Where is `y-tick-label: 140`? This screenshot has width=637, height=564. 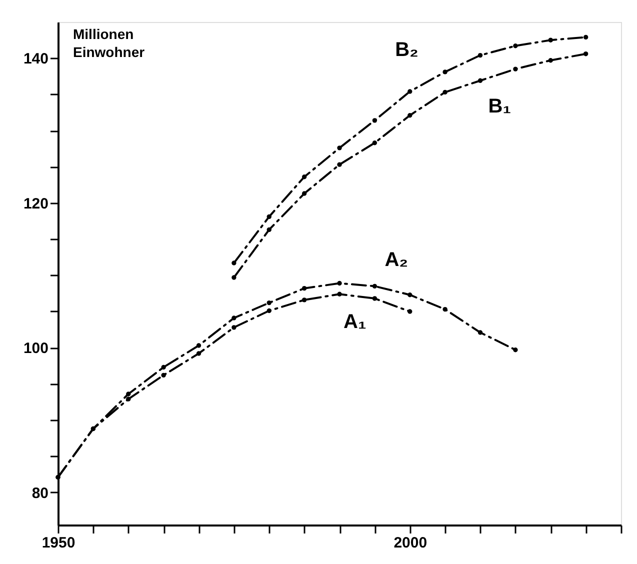
y-tick-label: 140 is located at coordinates (35, 59).